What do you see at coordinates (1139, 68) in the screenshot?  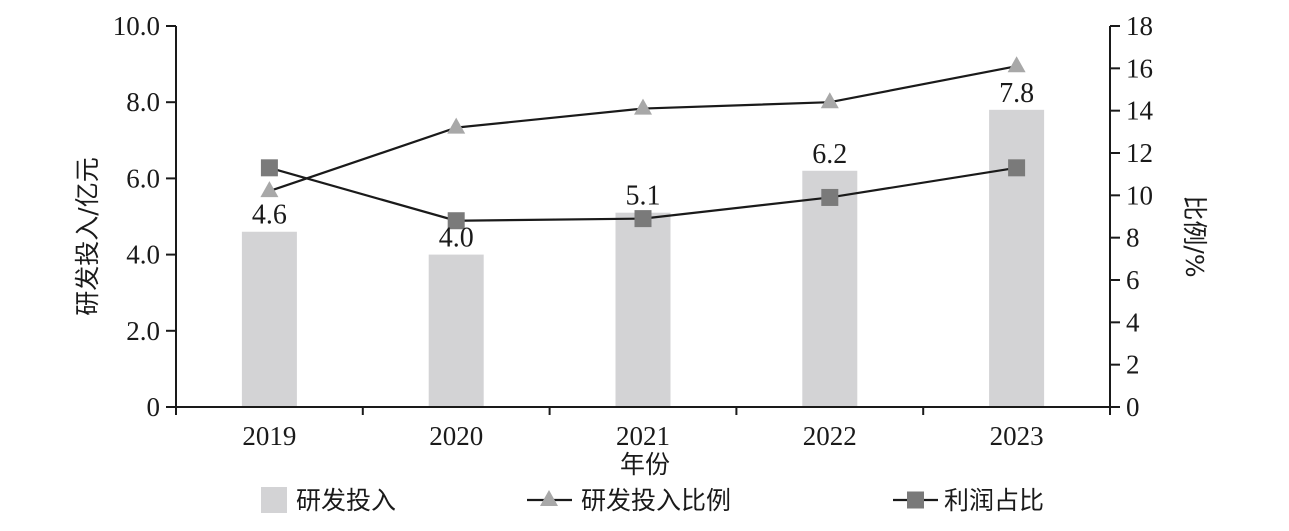 I see `right-tick-label: 16` at bounding box center [1139, 68].